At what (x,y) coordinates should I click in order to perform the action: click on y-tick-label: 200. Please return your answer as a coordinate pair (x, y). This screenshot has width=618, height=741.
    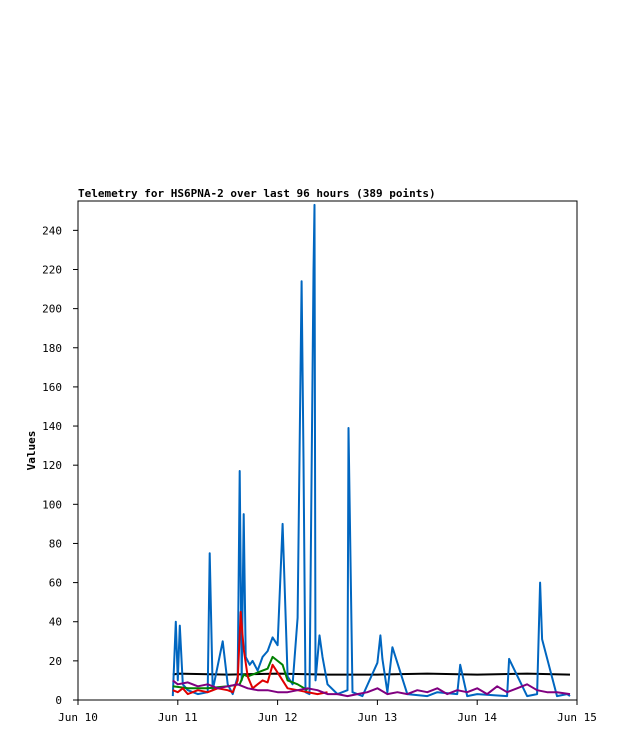
    Looking at the image, I should click on (52, 309).